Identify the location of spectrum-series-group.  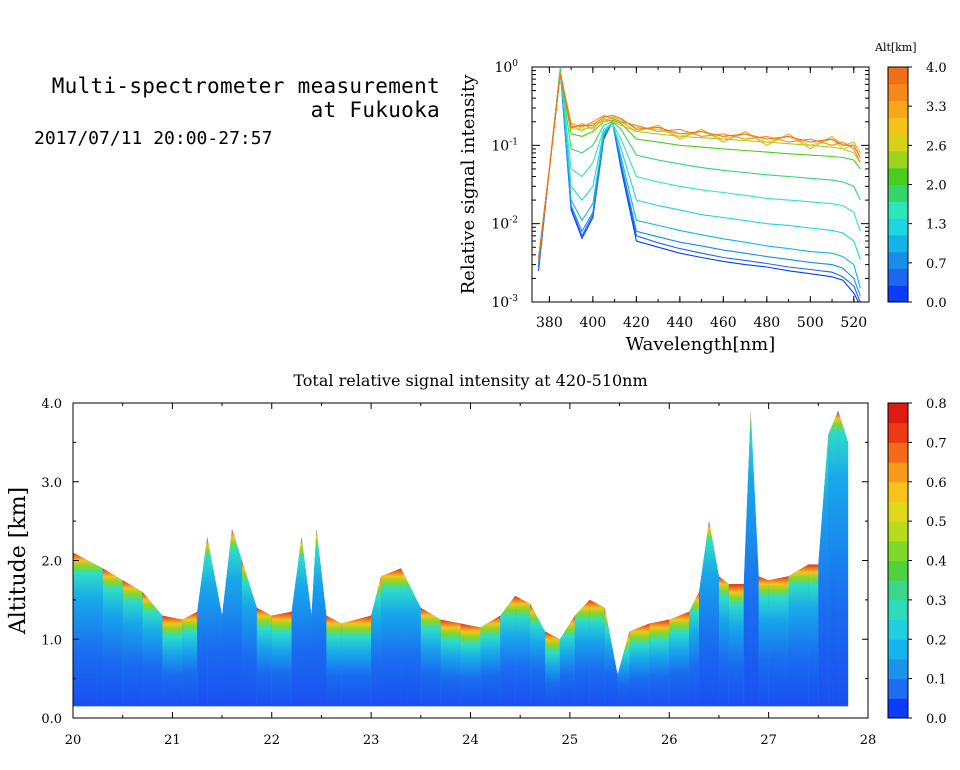
(699, 184).